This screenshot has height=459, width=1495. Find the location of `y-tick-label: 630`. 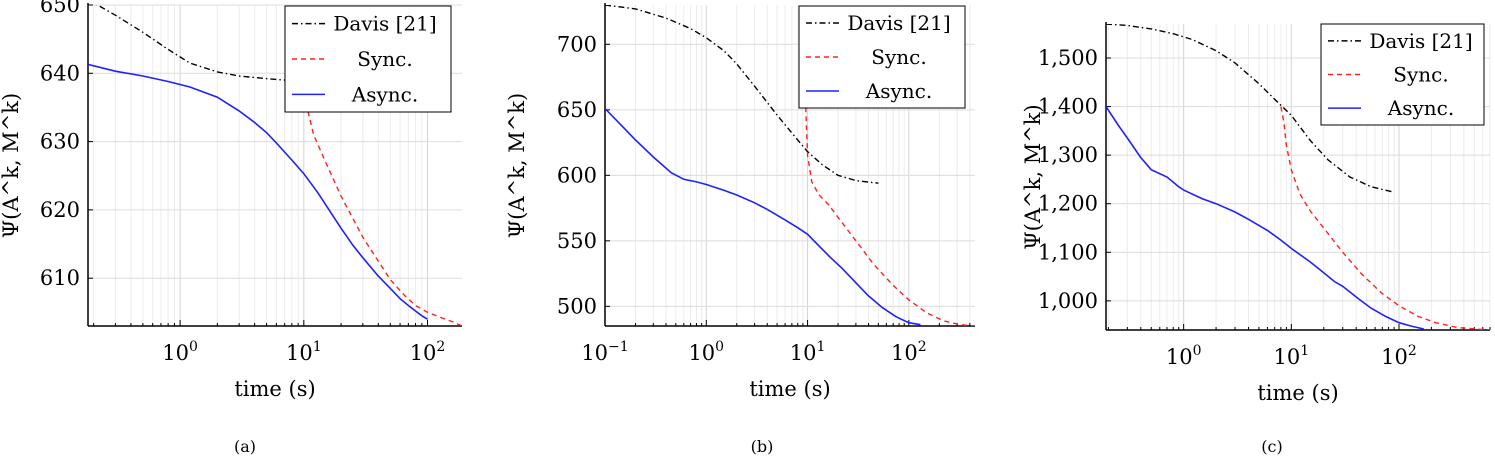

y-tick-label: 630 is located at coordinates (60, 142).